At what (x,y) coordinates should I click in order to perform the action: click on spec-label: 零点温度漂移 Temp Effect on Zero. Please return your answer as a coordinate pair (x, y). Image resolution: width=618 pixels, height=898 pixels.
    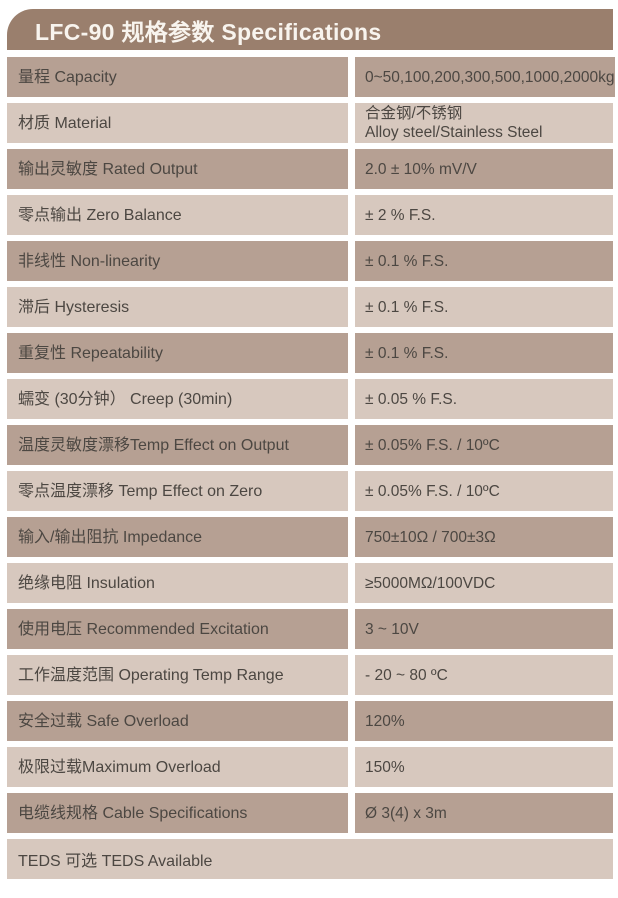
    Looking at the image, I should click on (177, 491).